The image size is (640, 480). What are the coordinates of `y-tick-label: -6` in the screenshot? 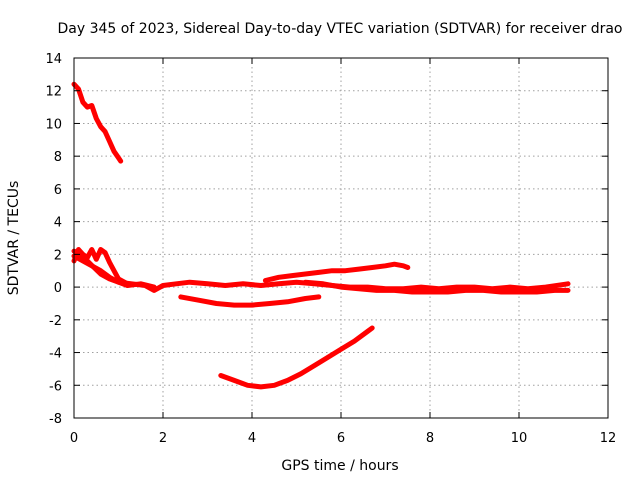 It's located at (55, 386).